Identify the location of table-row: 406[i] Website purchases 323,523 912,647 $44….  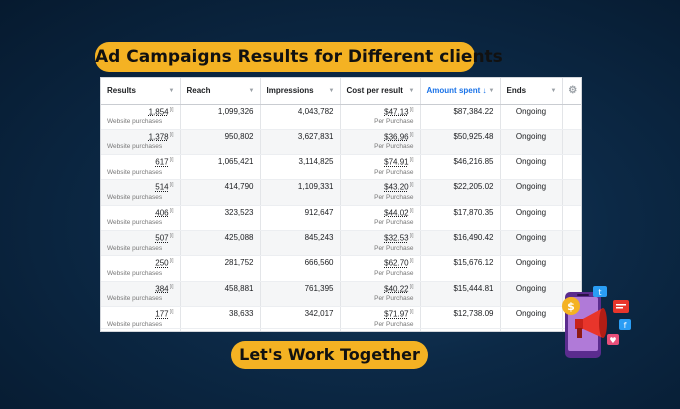
(341, 218).